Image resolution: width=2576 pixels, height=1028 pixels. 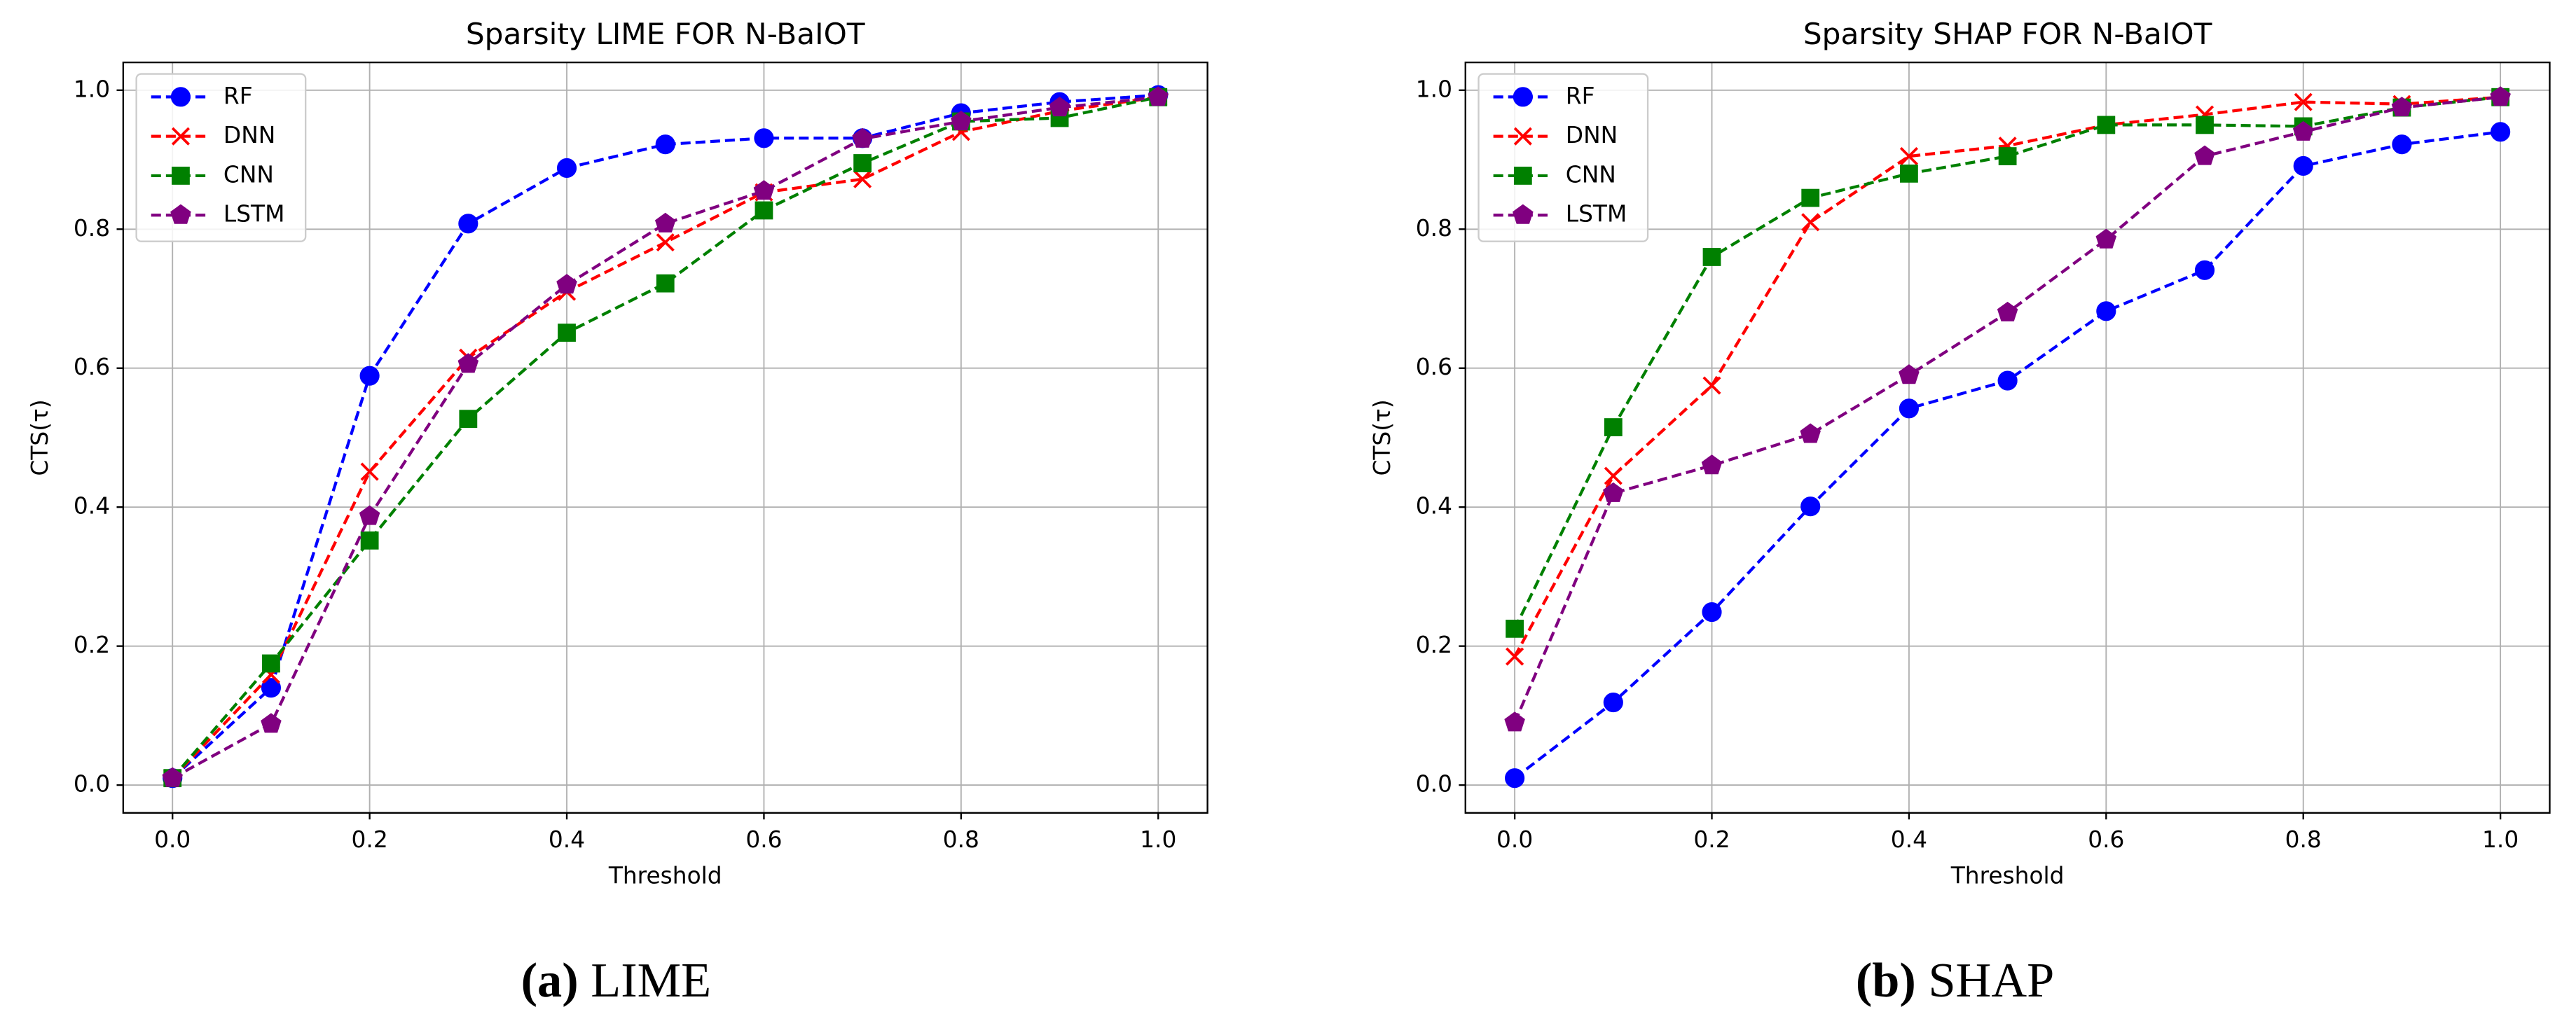 I want to click on caption-text: SHAP, so click(x=1991, y=980).